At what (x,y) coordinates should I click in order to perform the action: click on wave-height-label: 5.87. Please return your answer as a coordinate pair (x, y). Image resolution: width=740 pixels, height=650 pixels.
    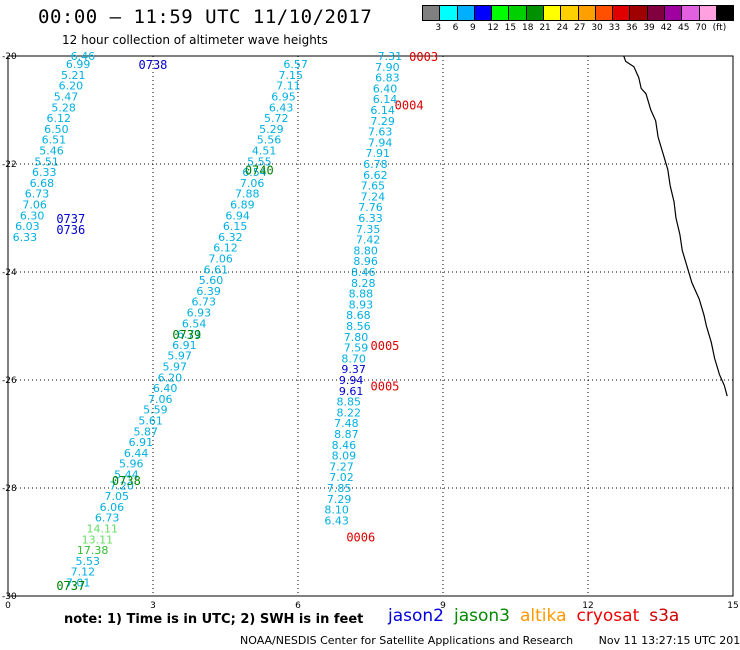
    Looking at the image, I should click on (146, 431).